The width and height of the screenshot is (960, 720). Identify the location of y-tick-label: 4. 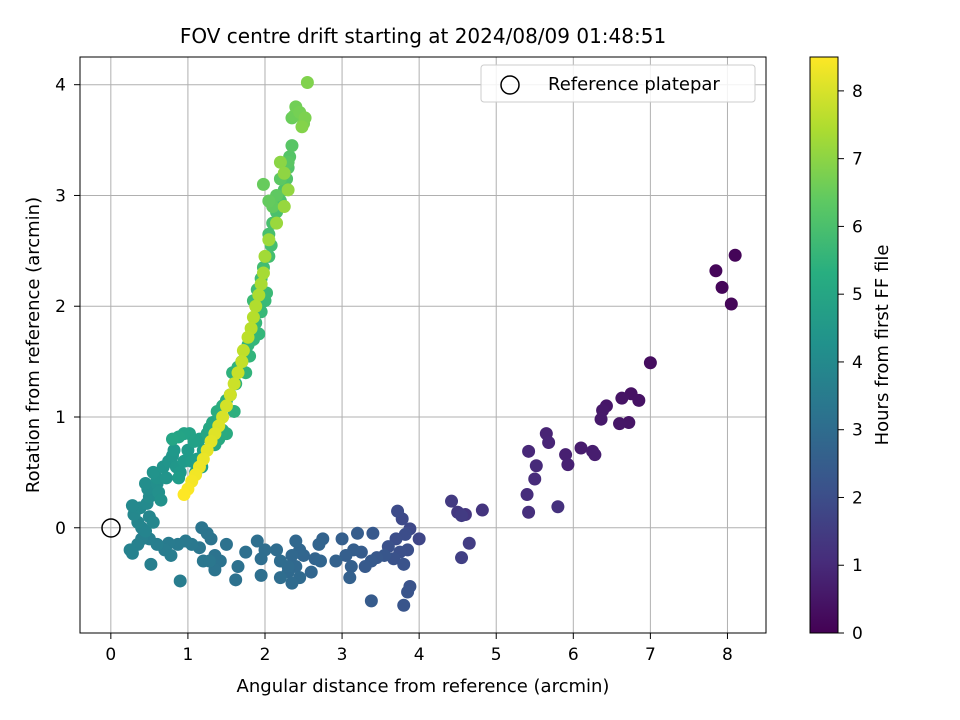
(60, 86).